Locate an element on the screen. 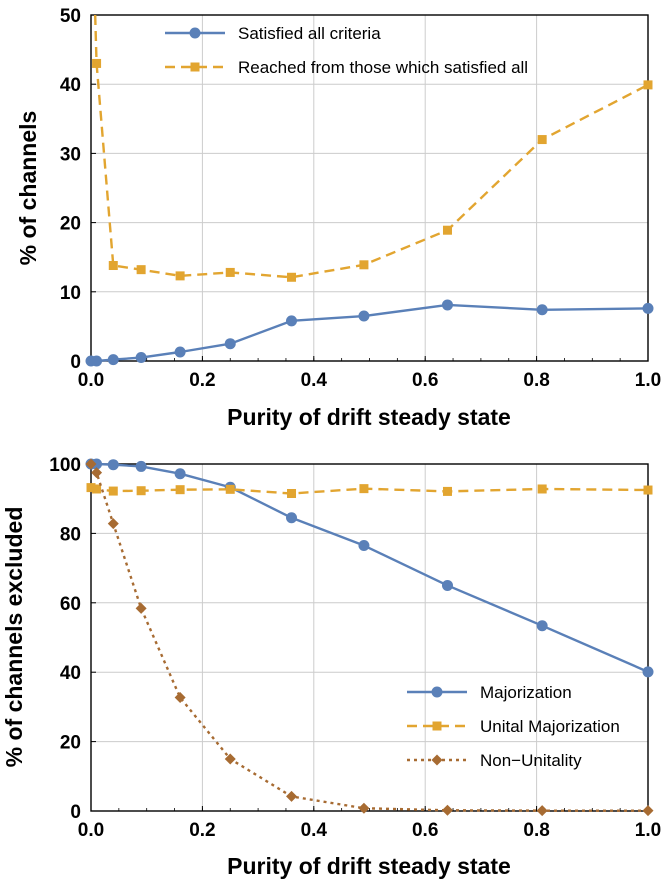 The width and height of the screenshot is (661, 884). bottom-legend-label: Non−Unitality is located at coordinates (531, 760).